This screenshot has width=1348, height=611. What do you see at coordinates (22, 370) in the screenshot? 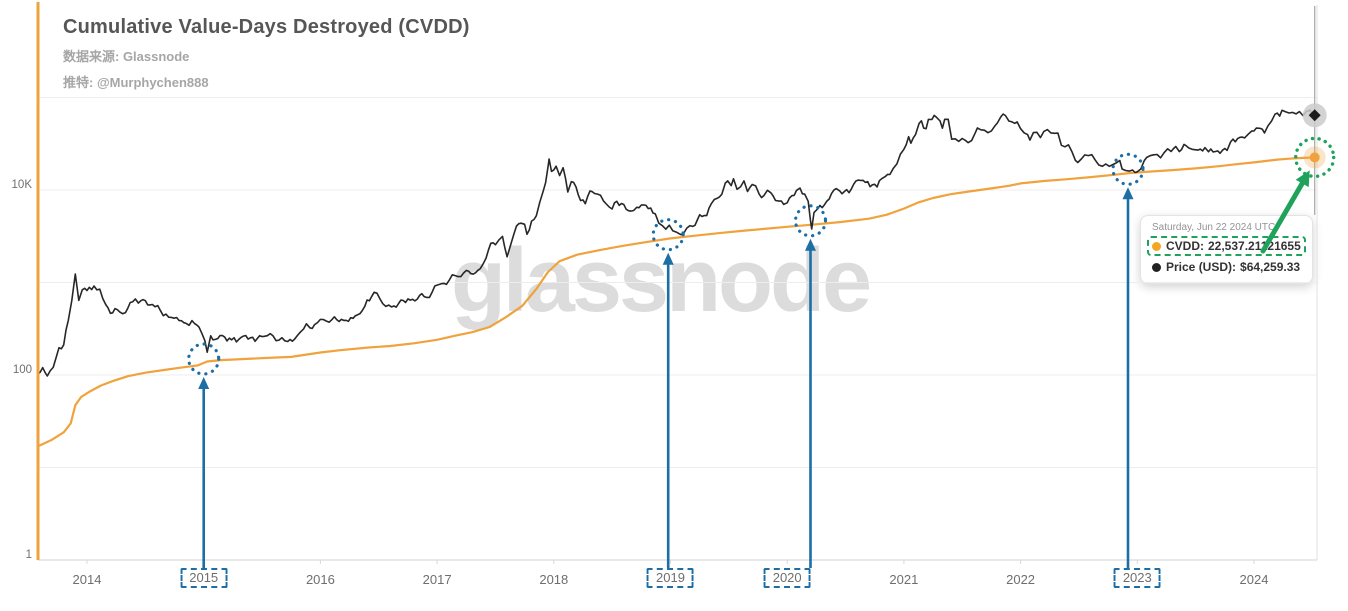
I see `y-tick-label-100: 100` at bounding box center [22, 370].